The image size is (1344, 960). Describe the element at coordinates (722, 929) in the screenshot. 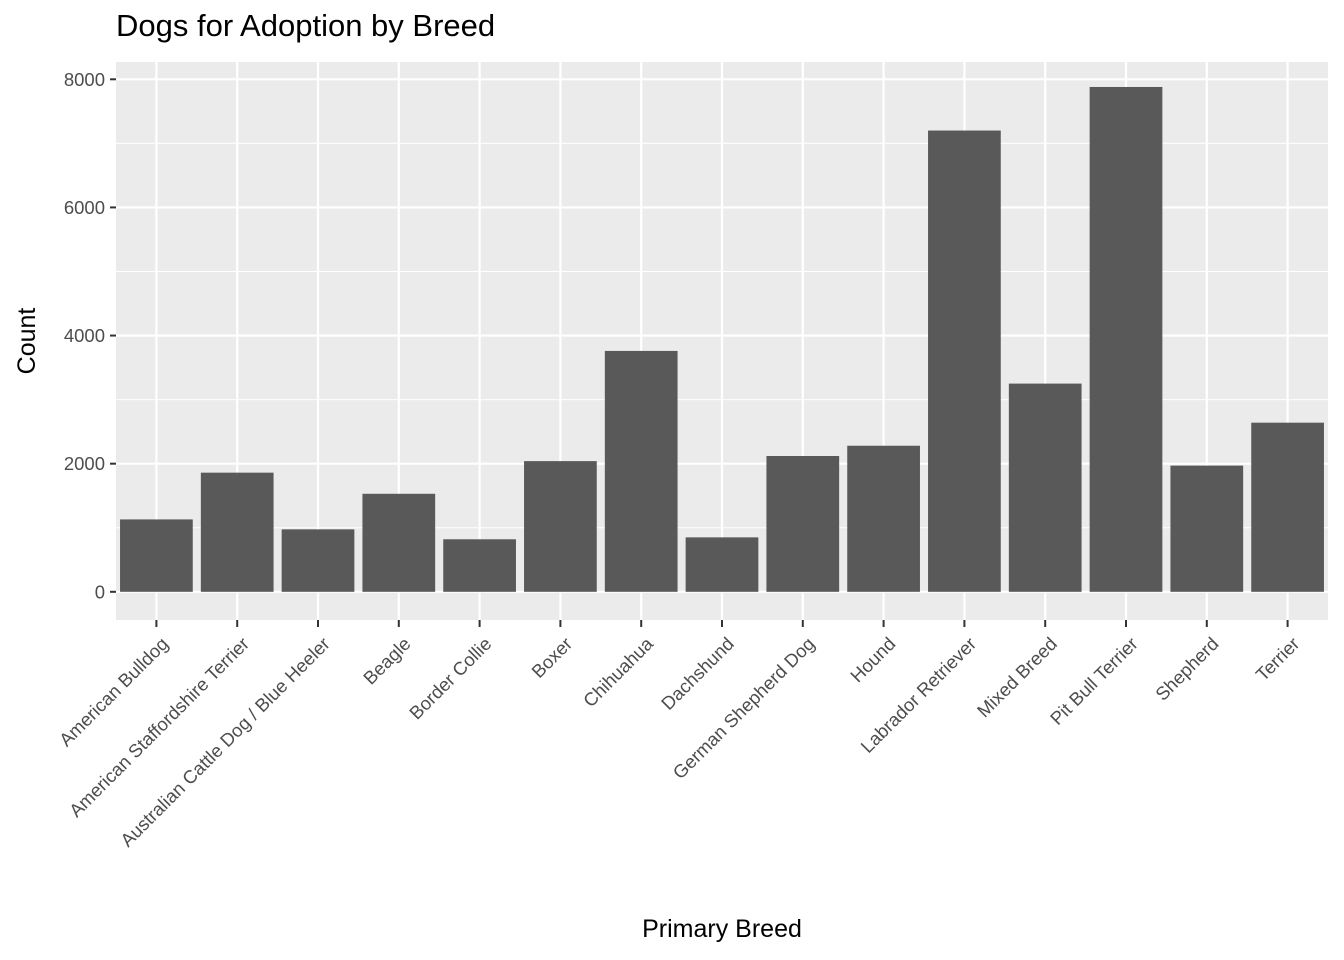

I see `x-axis-title: Primary Breed` at that location.